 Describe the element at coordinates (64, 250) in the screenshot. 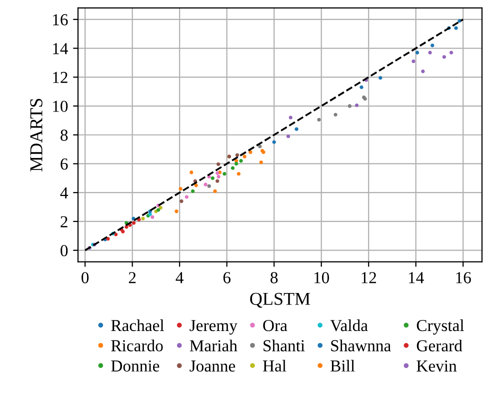

I see `y-tick-label: 0` at that location.